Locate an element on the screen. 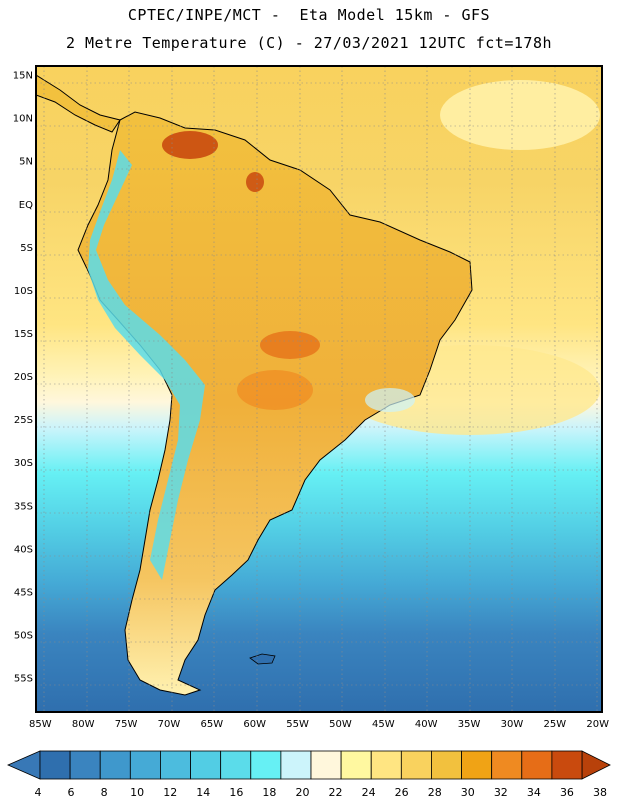  colorbar-tick-label: 32 is located at coordinates (501, 792).